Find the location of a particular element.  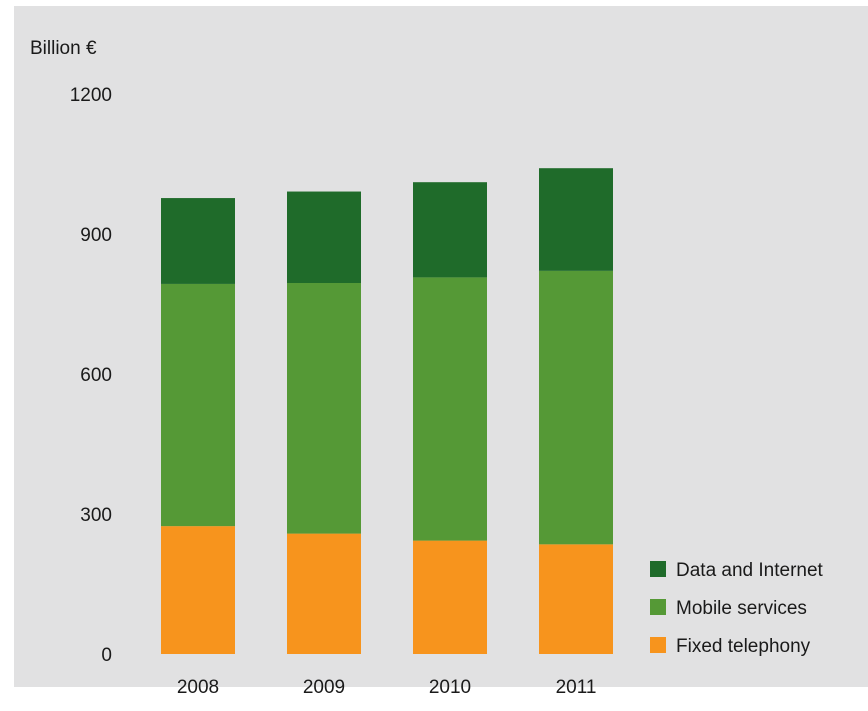

bar-data-and-internet-2010 is located at coordinates (450, 230).